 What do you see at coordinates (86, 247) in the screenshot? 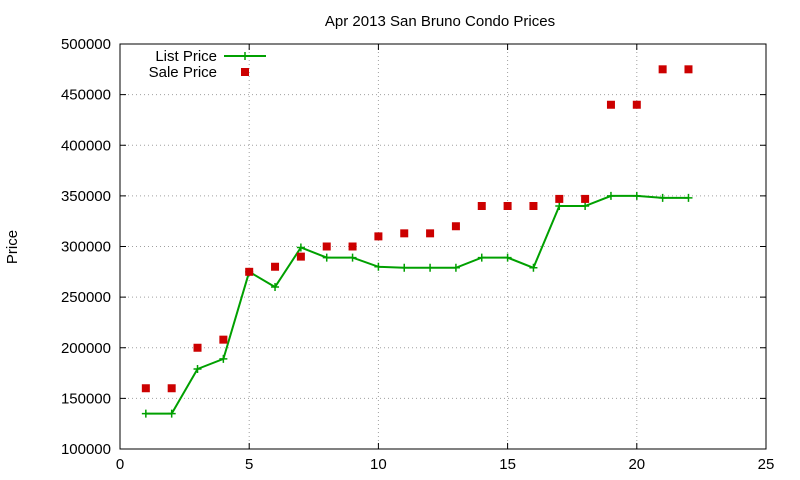
I see `y-tick-label: 300000` at bounding box center [86, 247].